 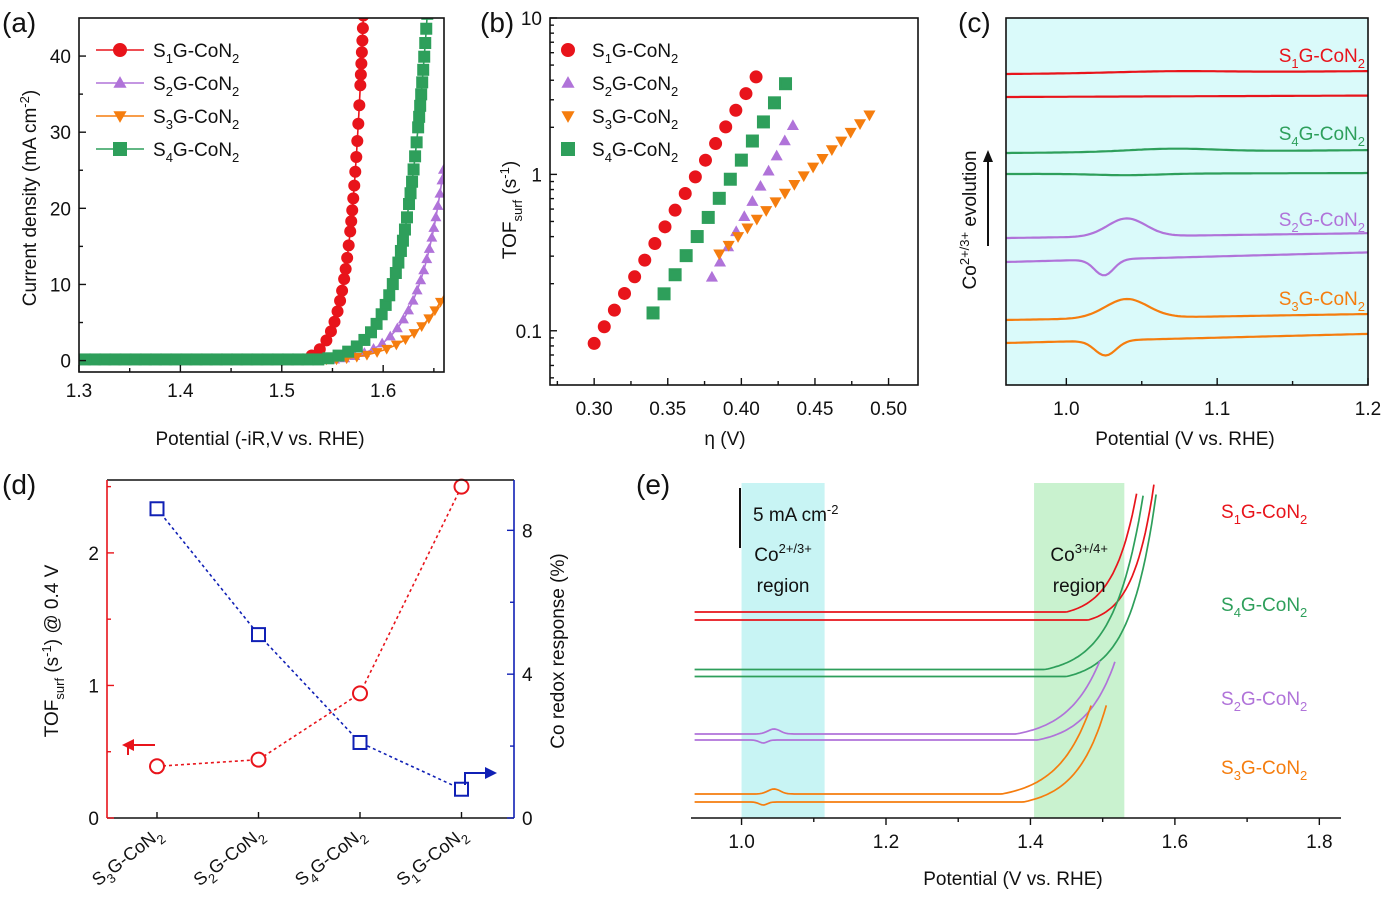 What do you see at coordinates (491, 773) in the screenshot?
I see `right-axis-arrowhead` at bounding box center [491, 773].